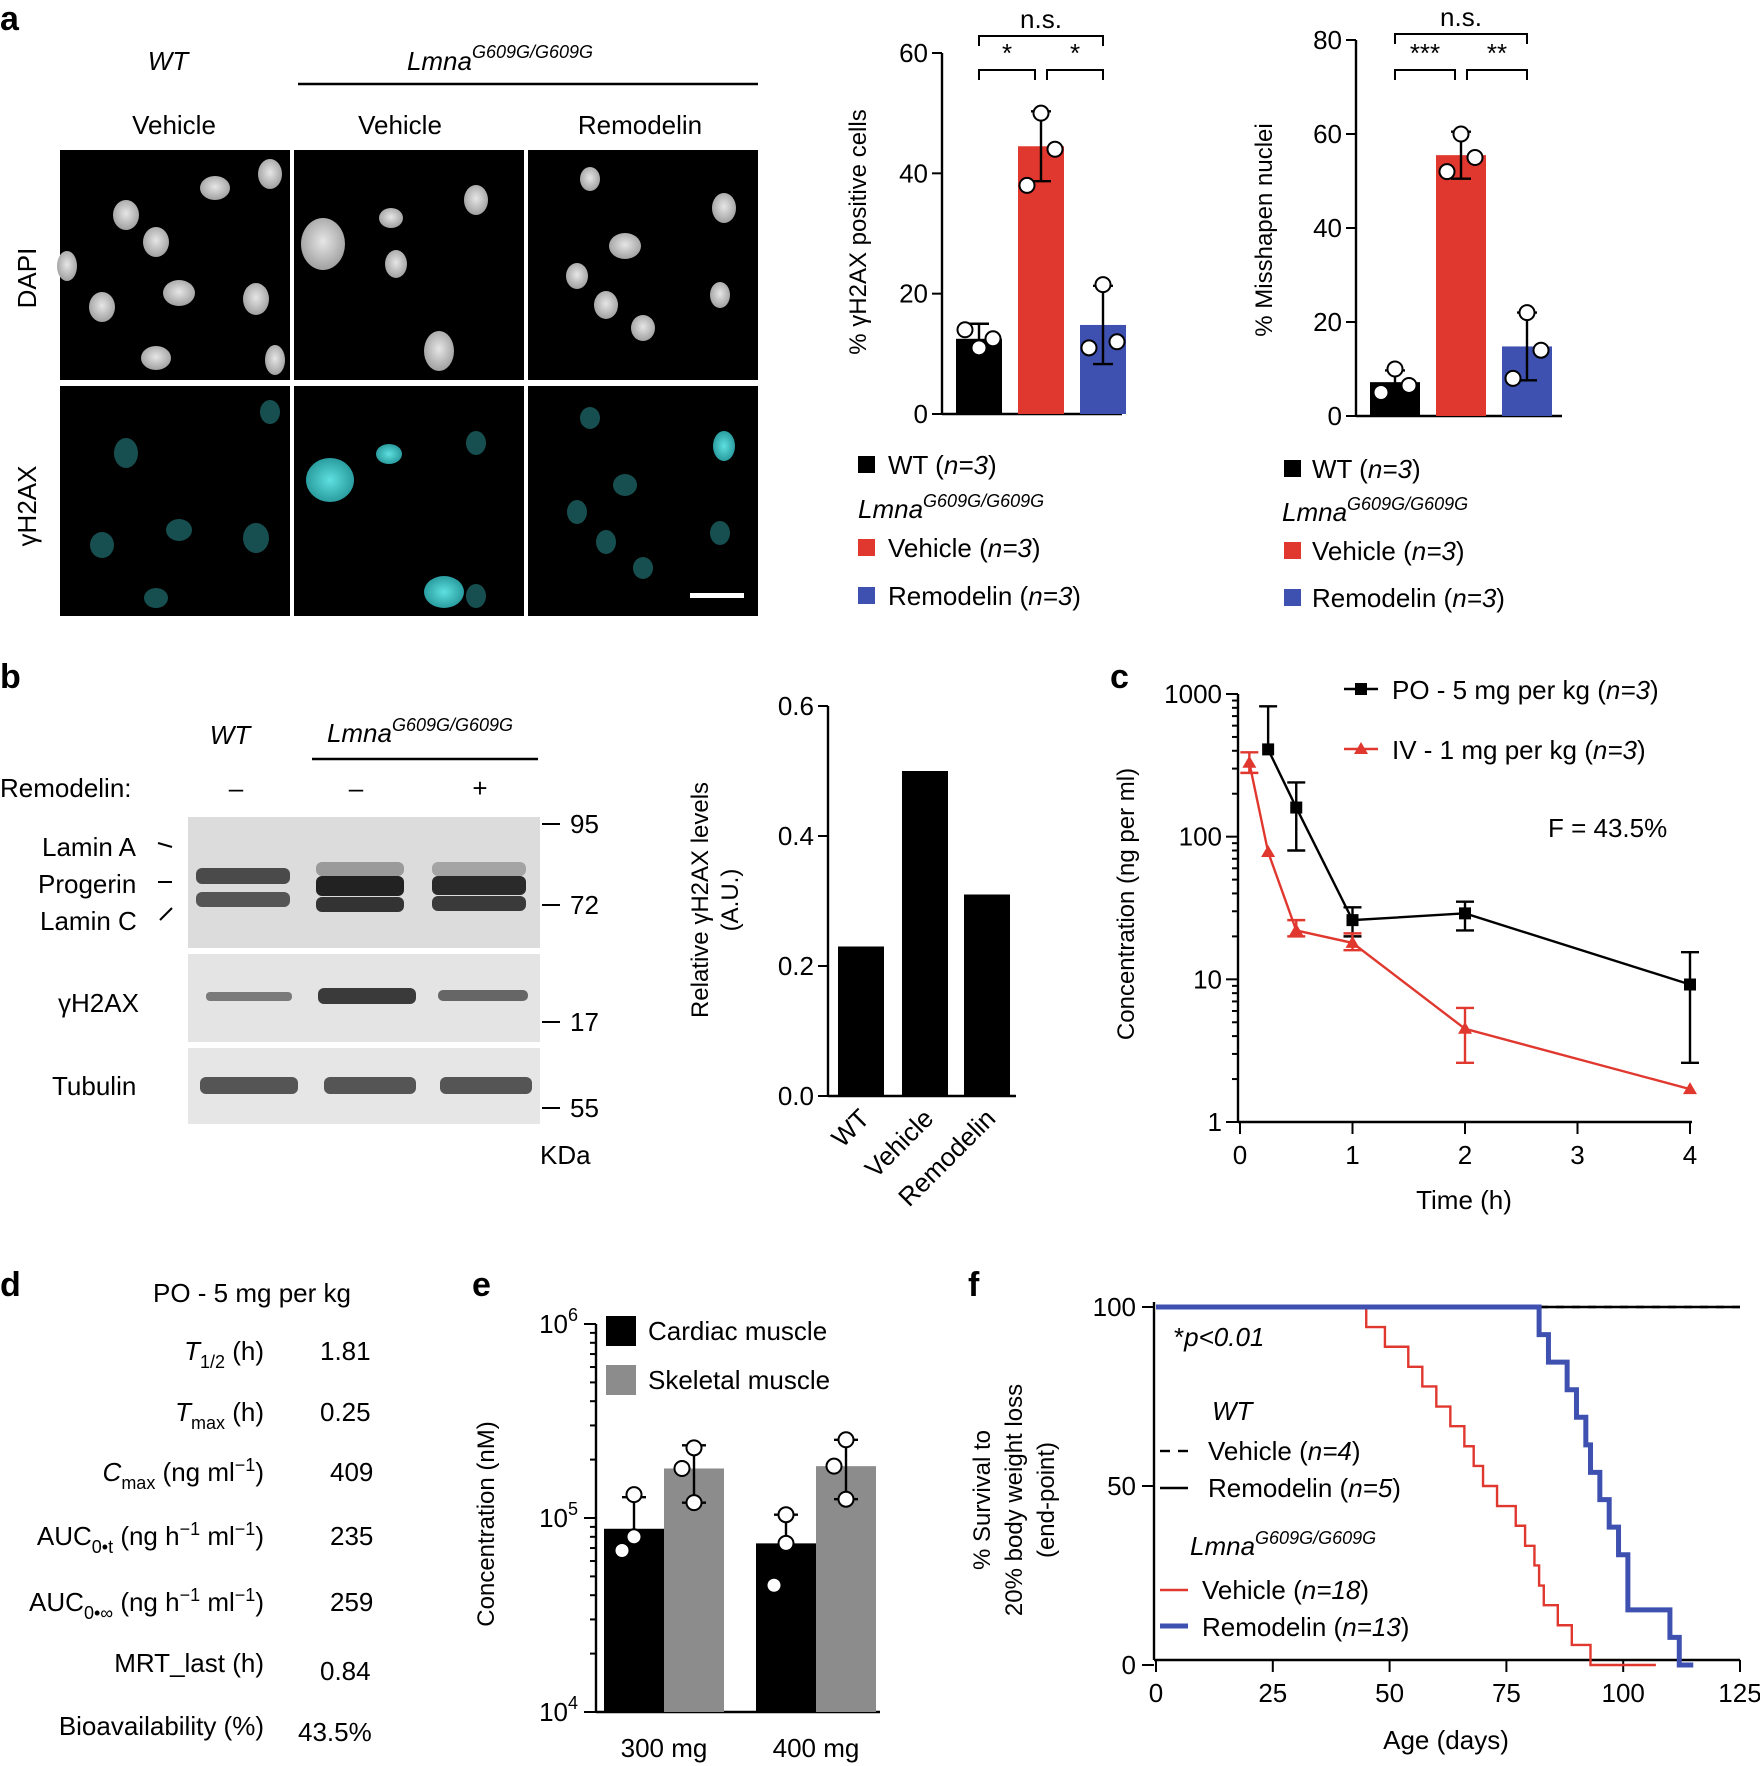  I want to click on x-tick-label: 4, so click(1690, 1155).